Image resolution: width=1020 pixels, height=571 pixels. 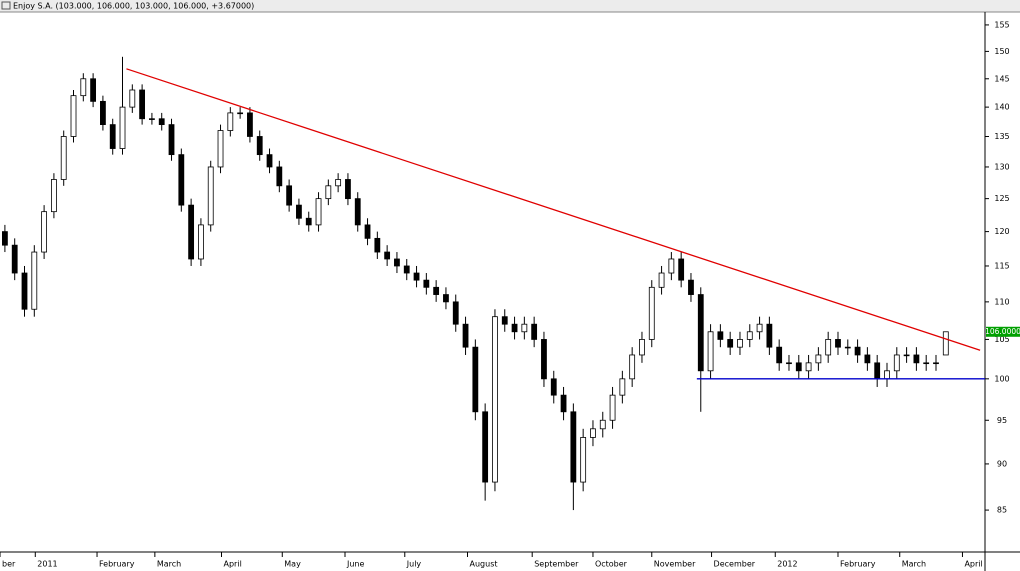 What do you see at coordinates (1001, 24) in the screenshot?
I see `y-tick-label: 155` at bounding box center [1001, 24].